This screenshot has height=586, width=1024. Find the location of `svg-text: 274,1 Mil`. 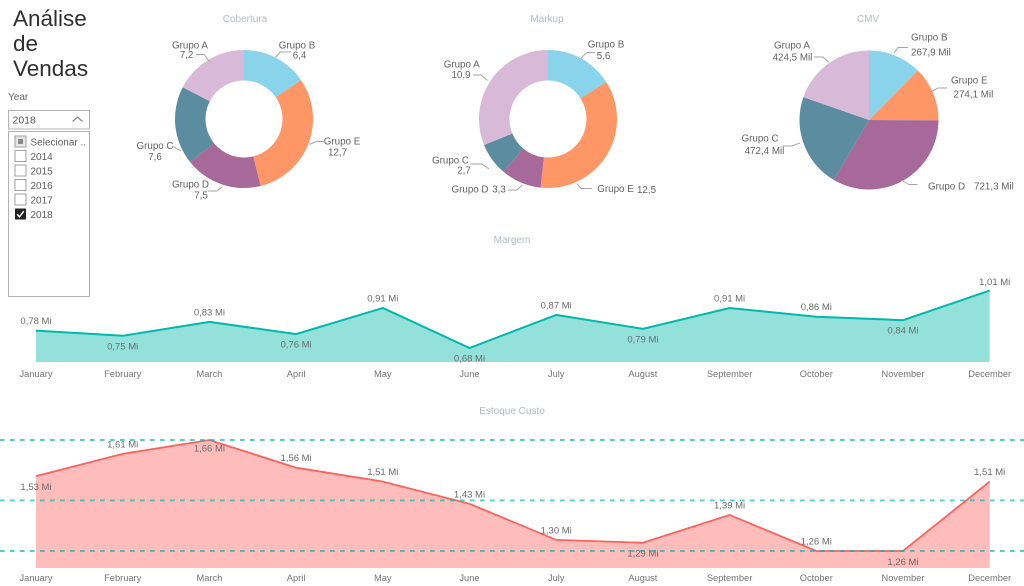

svg-text: 274,1 Mil is located at coordinates (974, 95).